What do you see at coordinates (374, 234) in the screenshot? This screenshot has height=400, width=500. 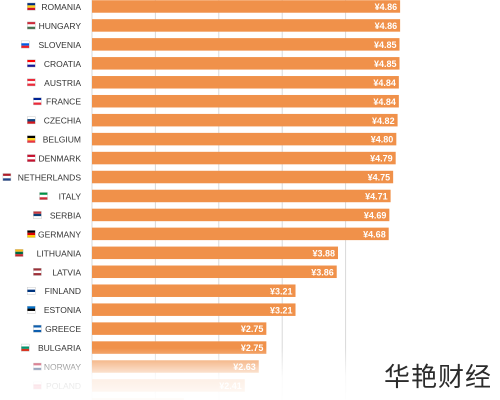 I see `value-label: ¥4.68` at bounding box center [374, 234].